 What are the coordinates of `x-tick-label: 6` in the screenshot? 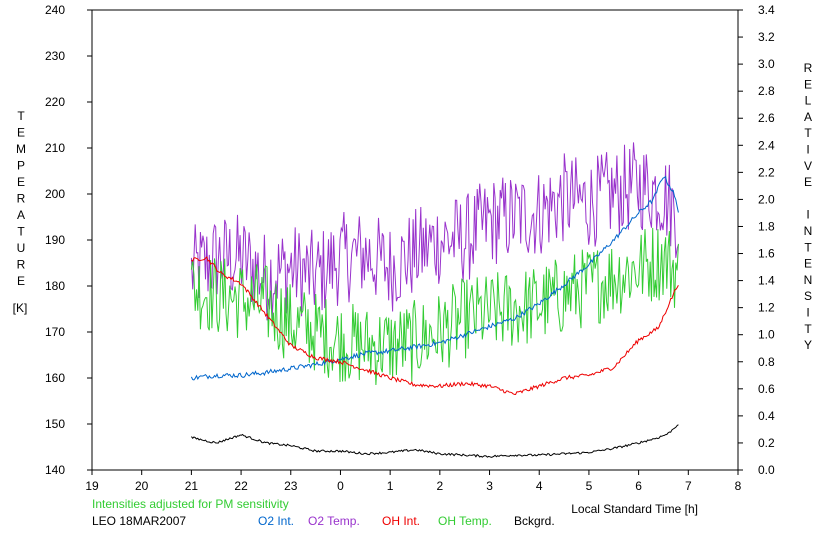 It's located at (638, 486).